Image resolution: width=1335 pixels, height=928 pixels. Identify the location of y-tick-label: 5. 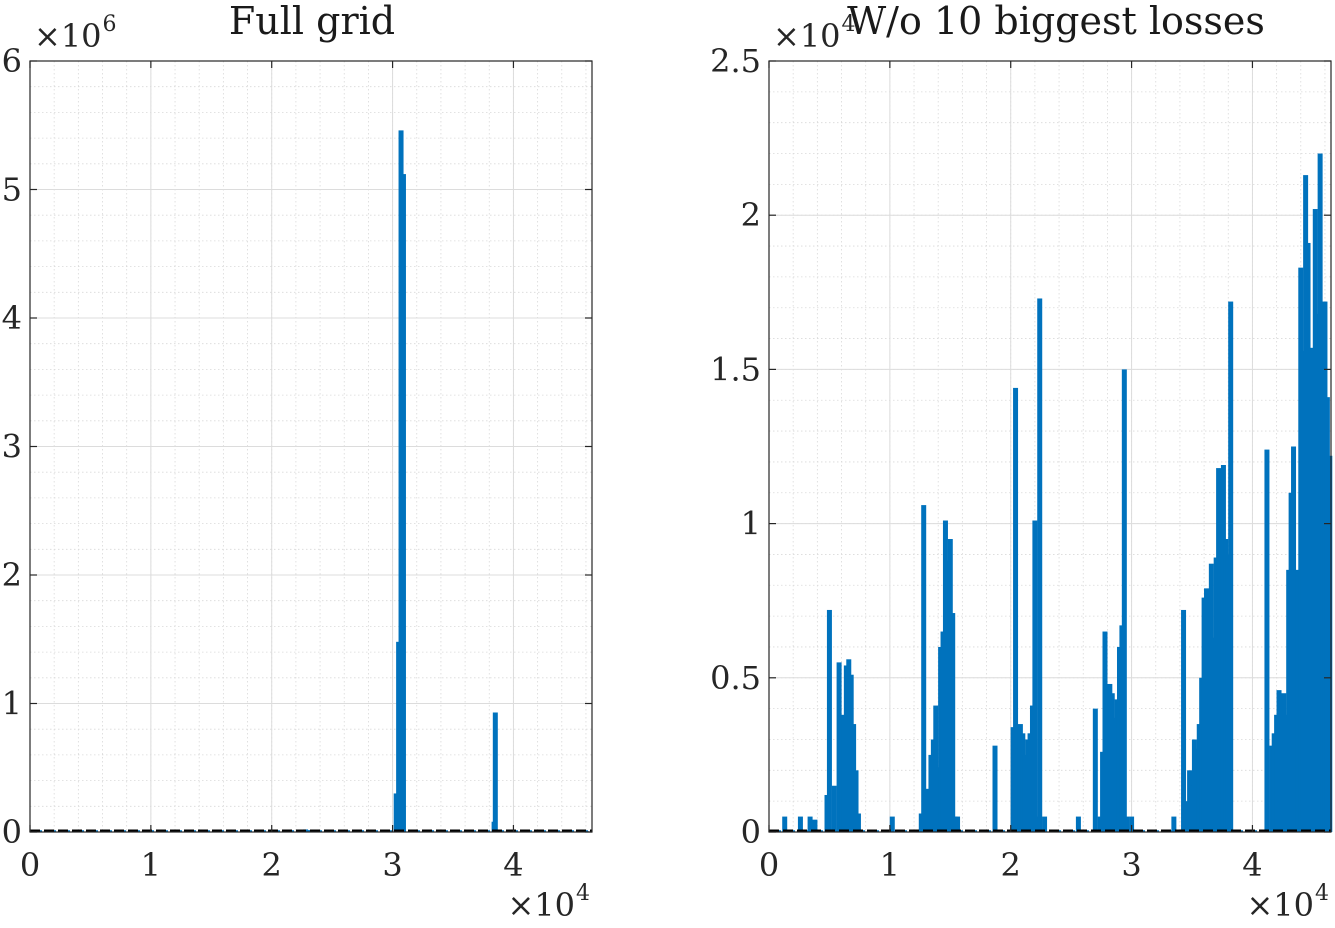
(12, 190).